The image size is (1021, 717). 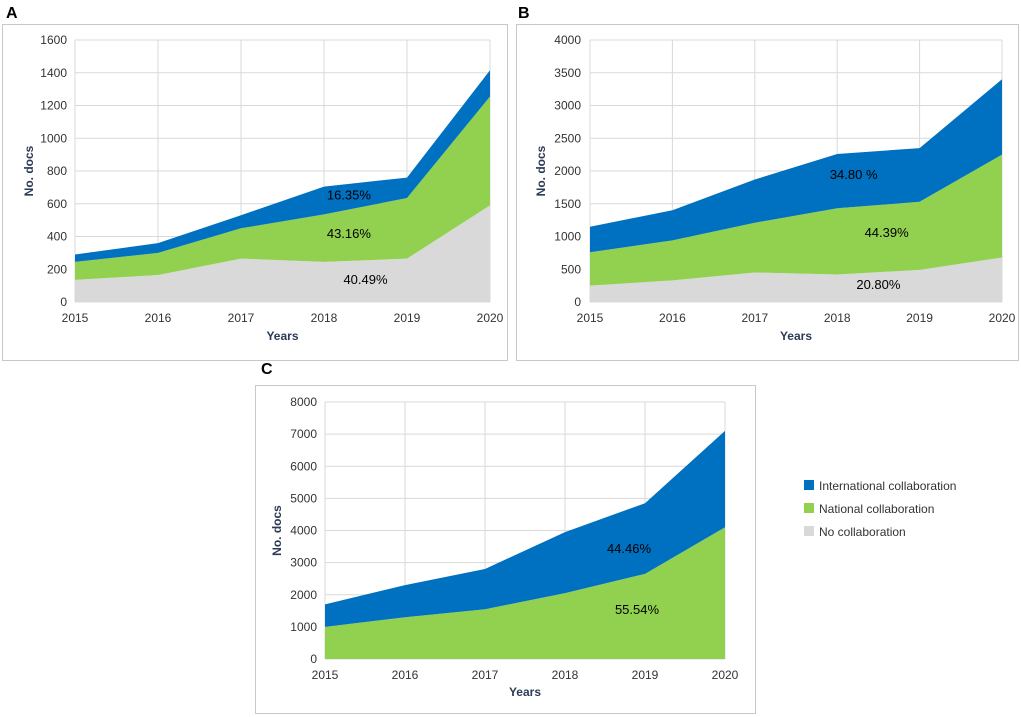 What do you see at coordinates (349, 233) in the screenshot?
I see `percentage-label: 43.16%` at bounding box center [349, 233].